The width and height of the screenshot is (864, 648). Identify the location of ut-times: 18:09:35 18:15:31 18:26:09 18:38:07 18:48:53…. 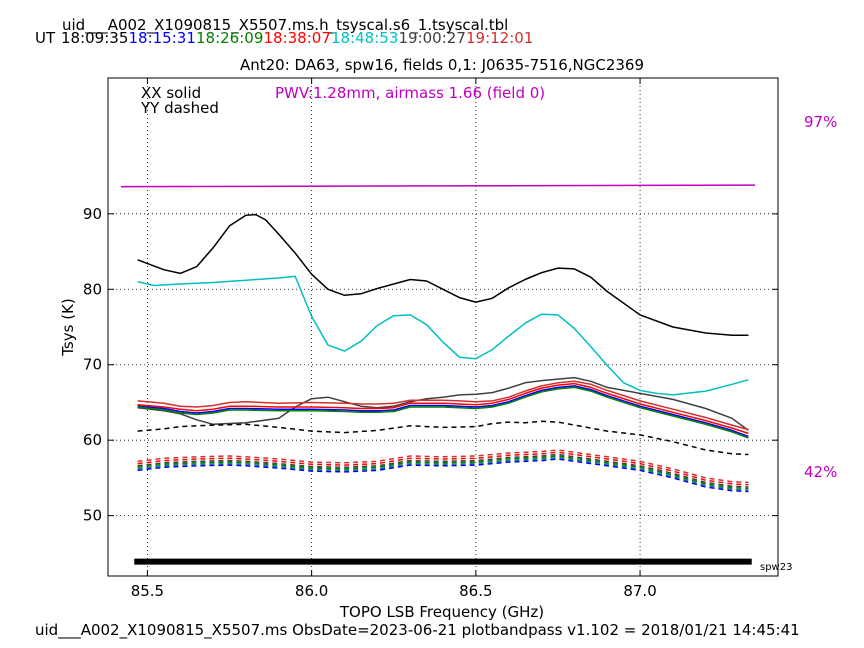
(297, 38).